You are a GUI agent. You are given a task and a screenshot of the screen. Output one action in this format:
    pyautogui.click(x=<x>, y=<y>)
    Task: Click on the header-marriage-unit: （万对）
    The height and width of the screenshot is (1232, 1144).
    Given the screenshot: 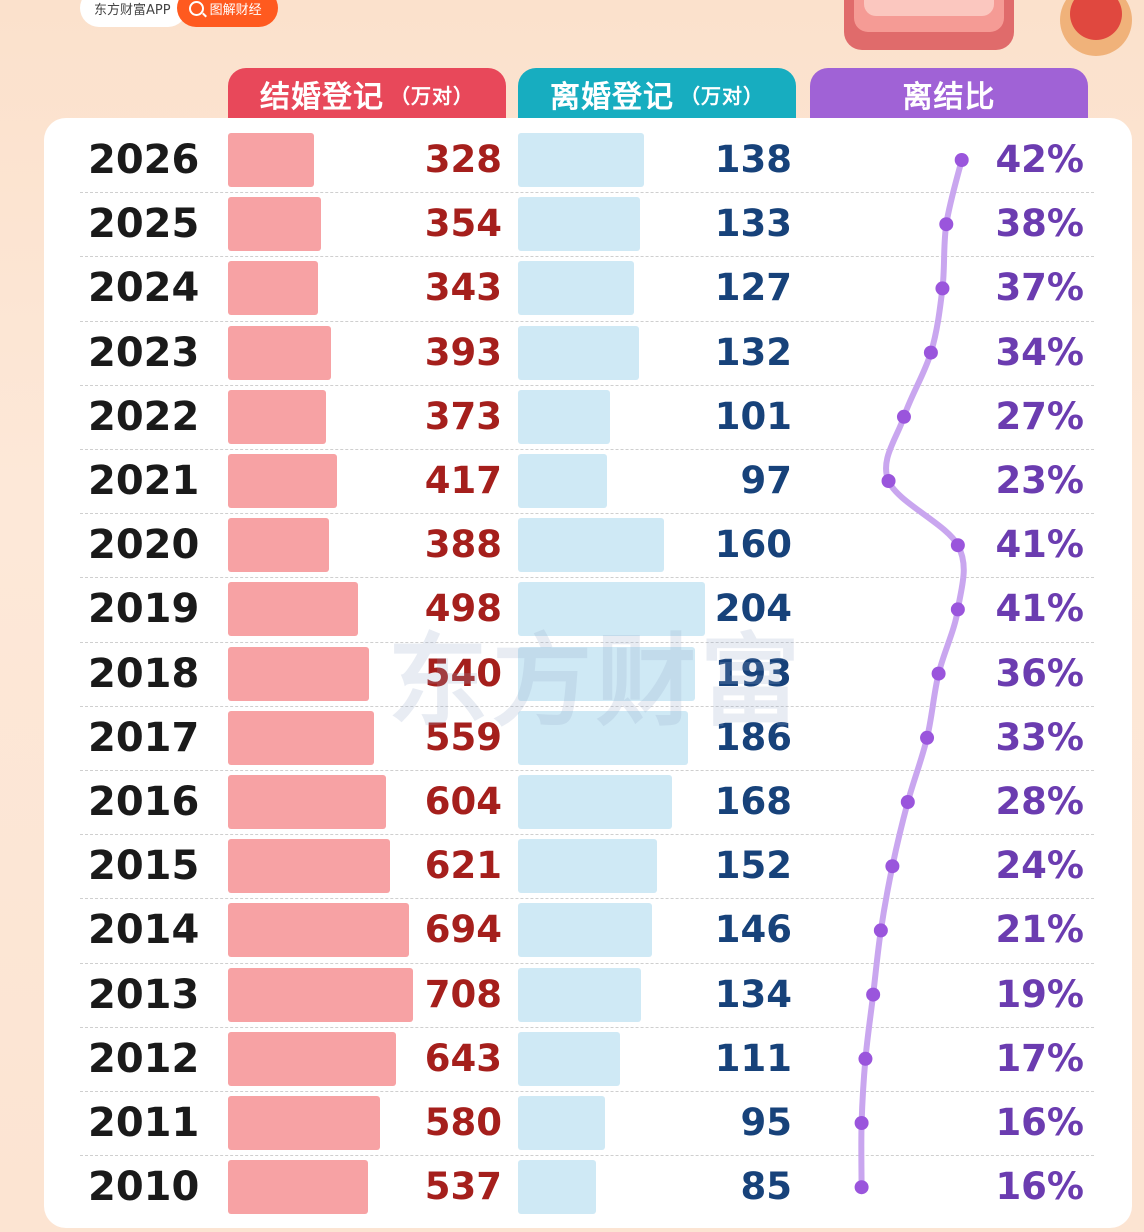 What is the action you would take?
    pyautogui.click(x=432, y=95)
    